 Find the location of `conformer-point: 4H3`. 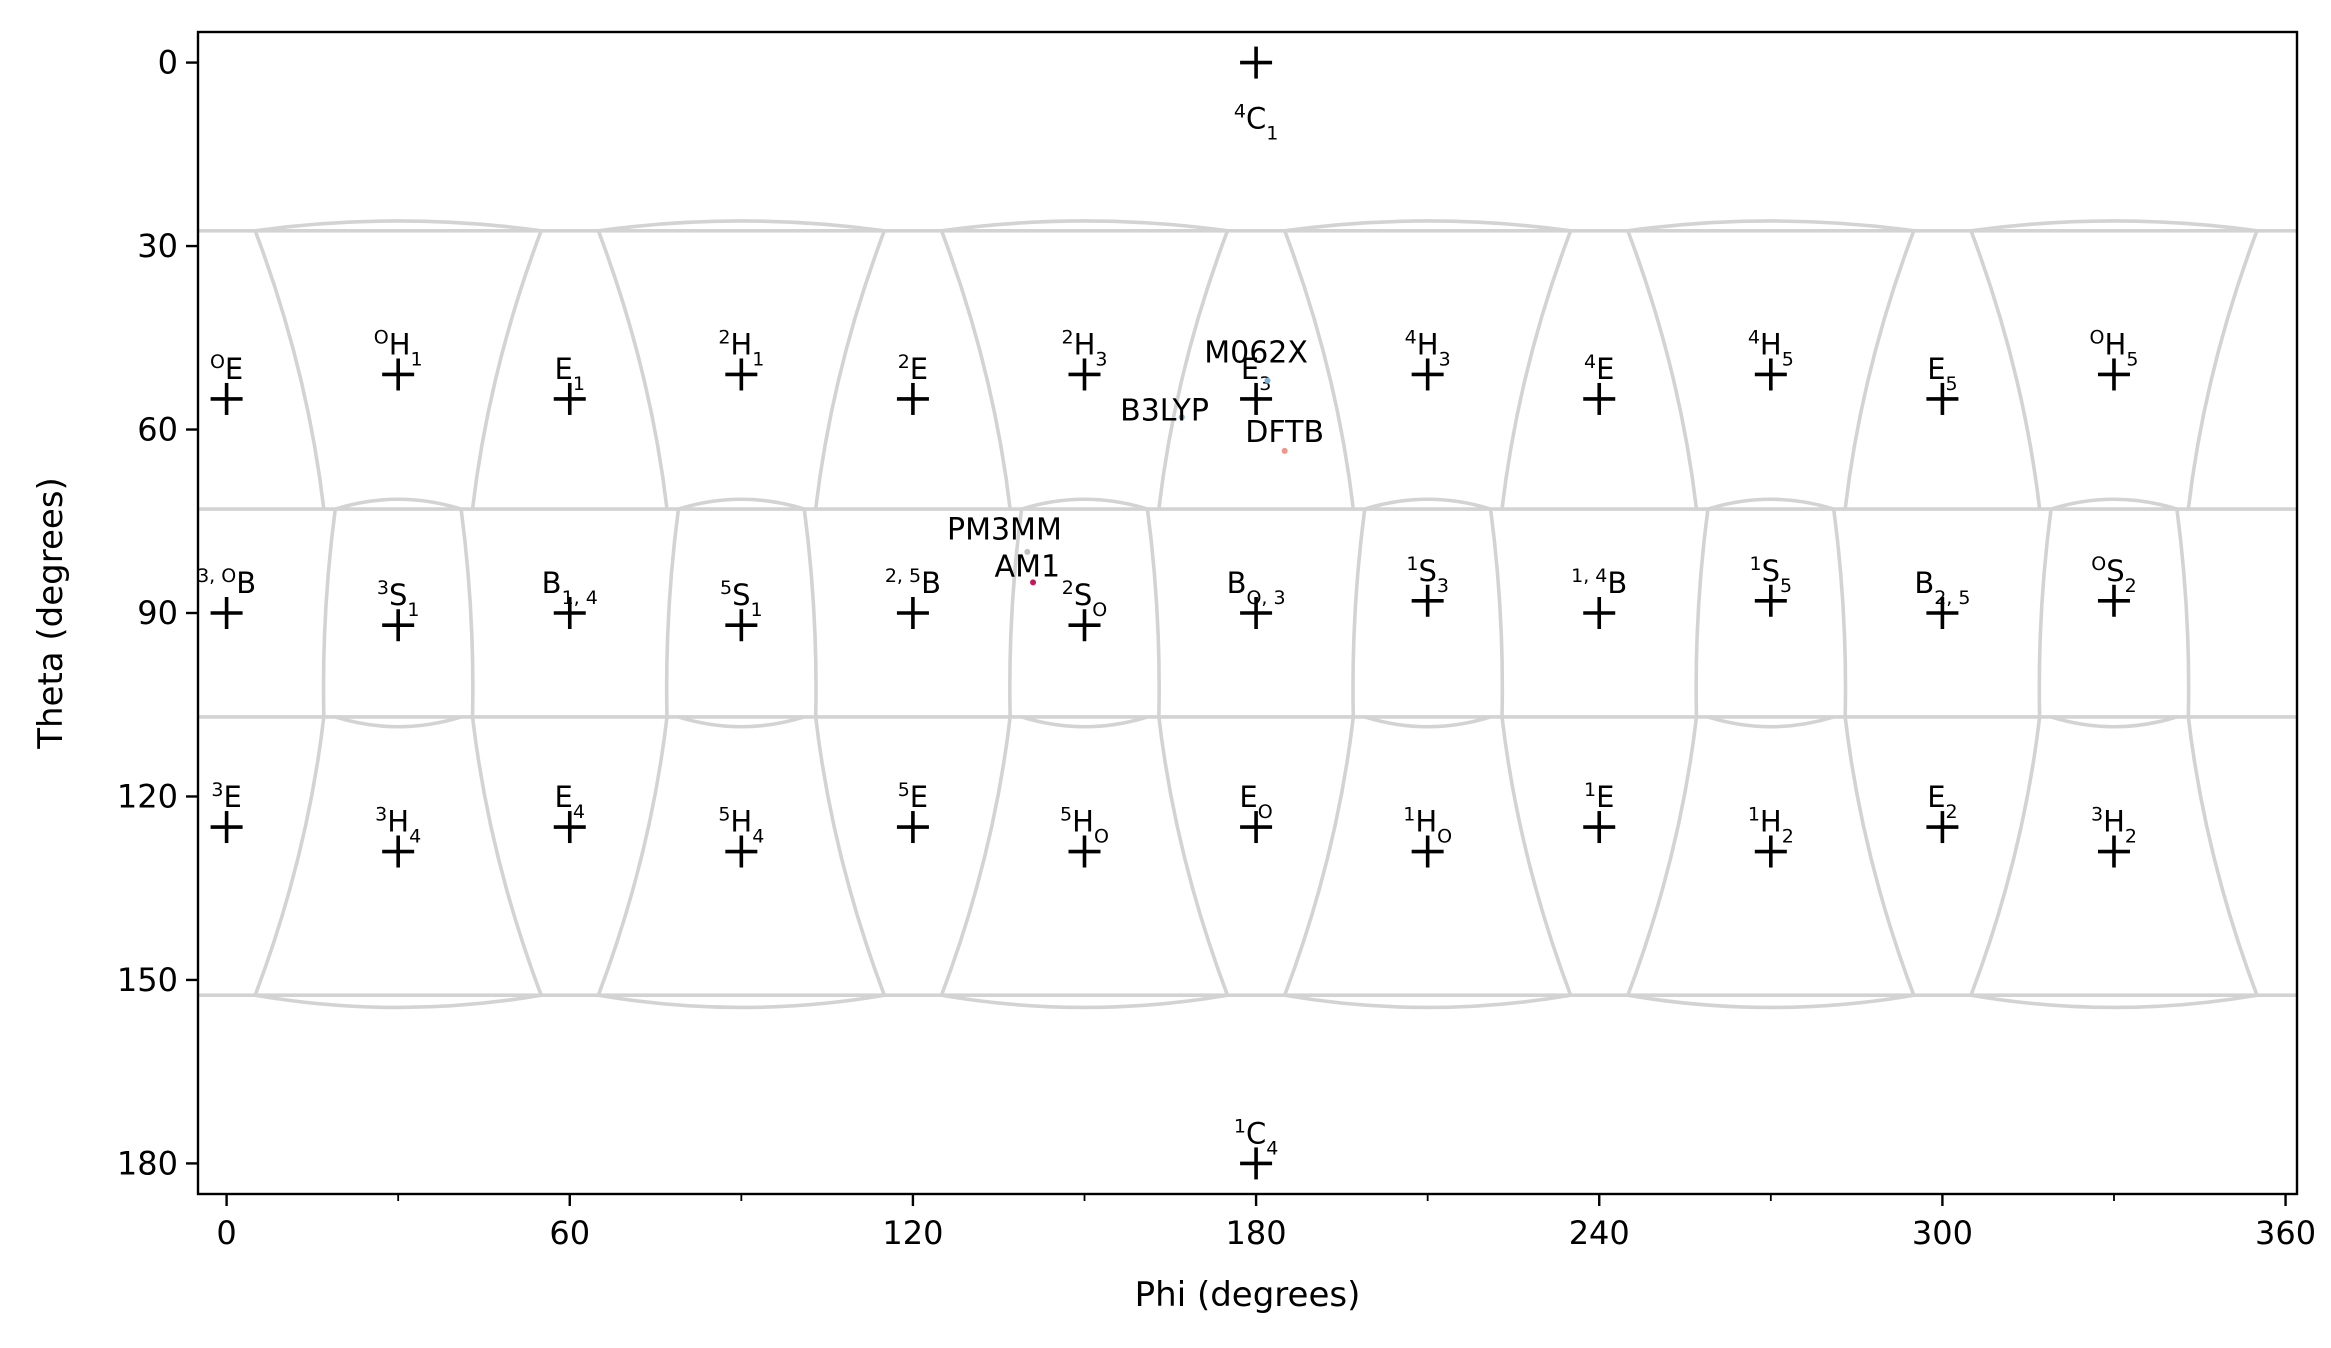

conformer-point: 4H3 is located at coordinates (1428, 358).